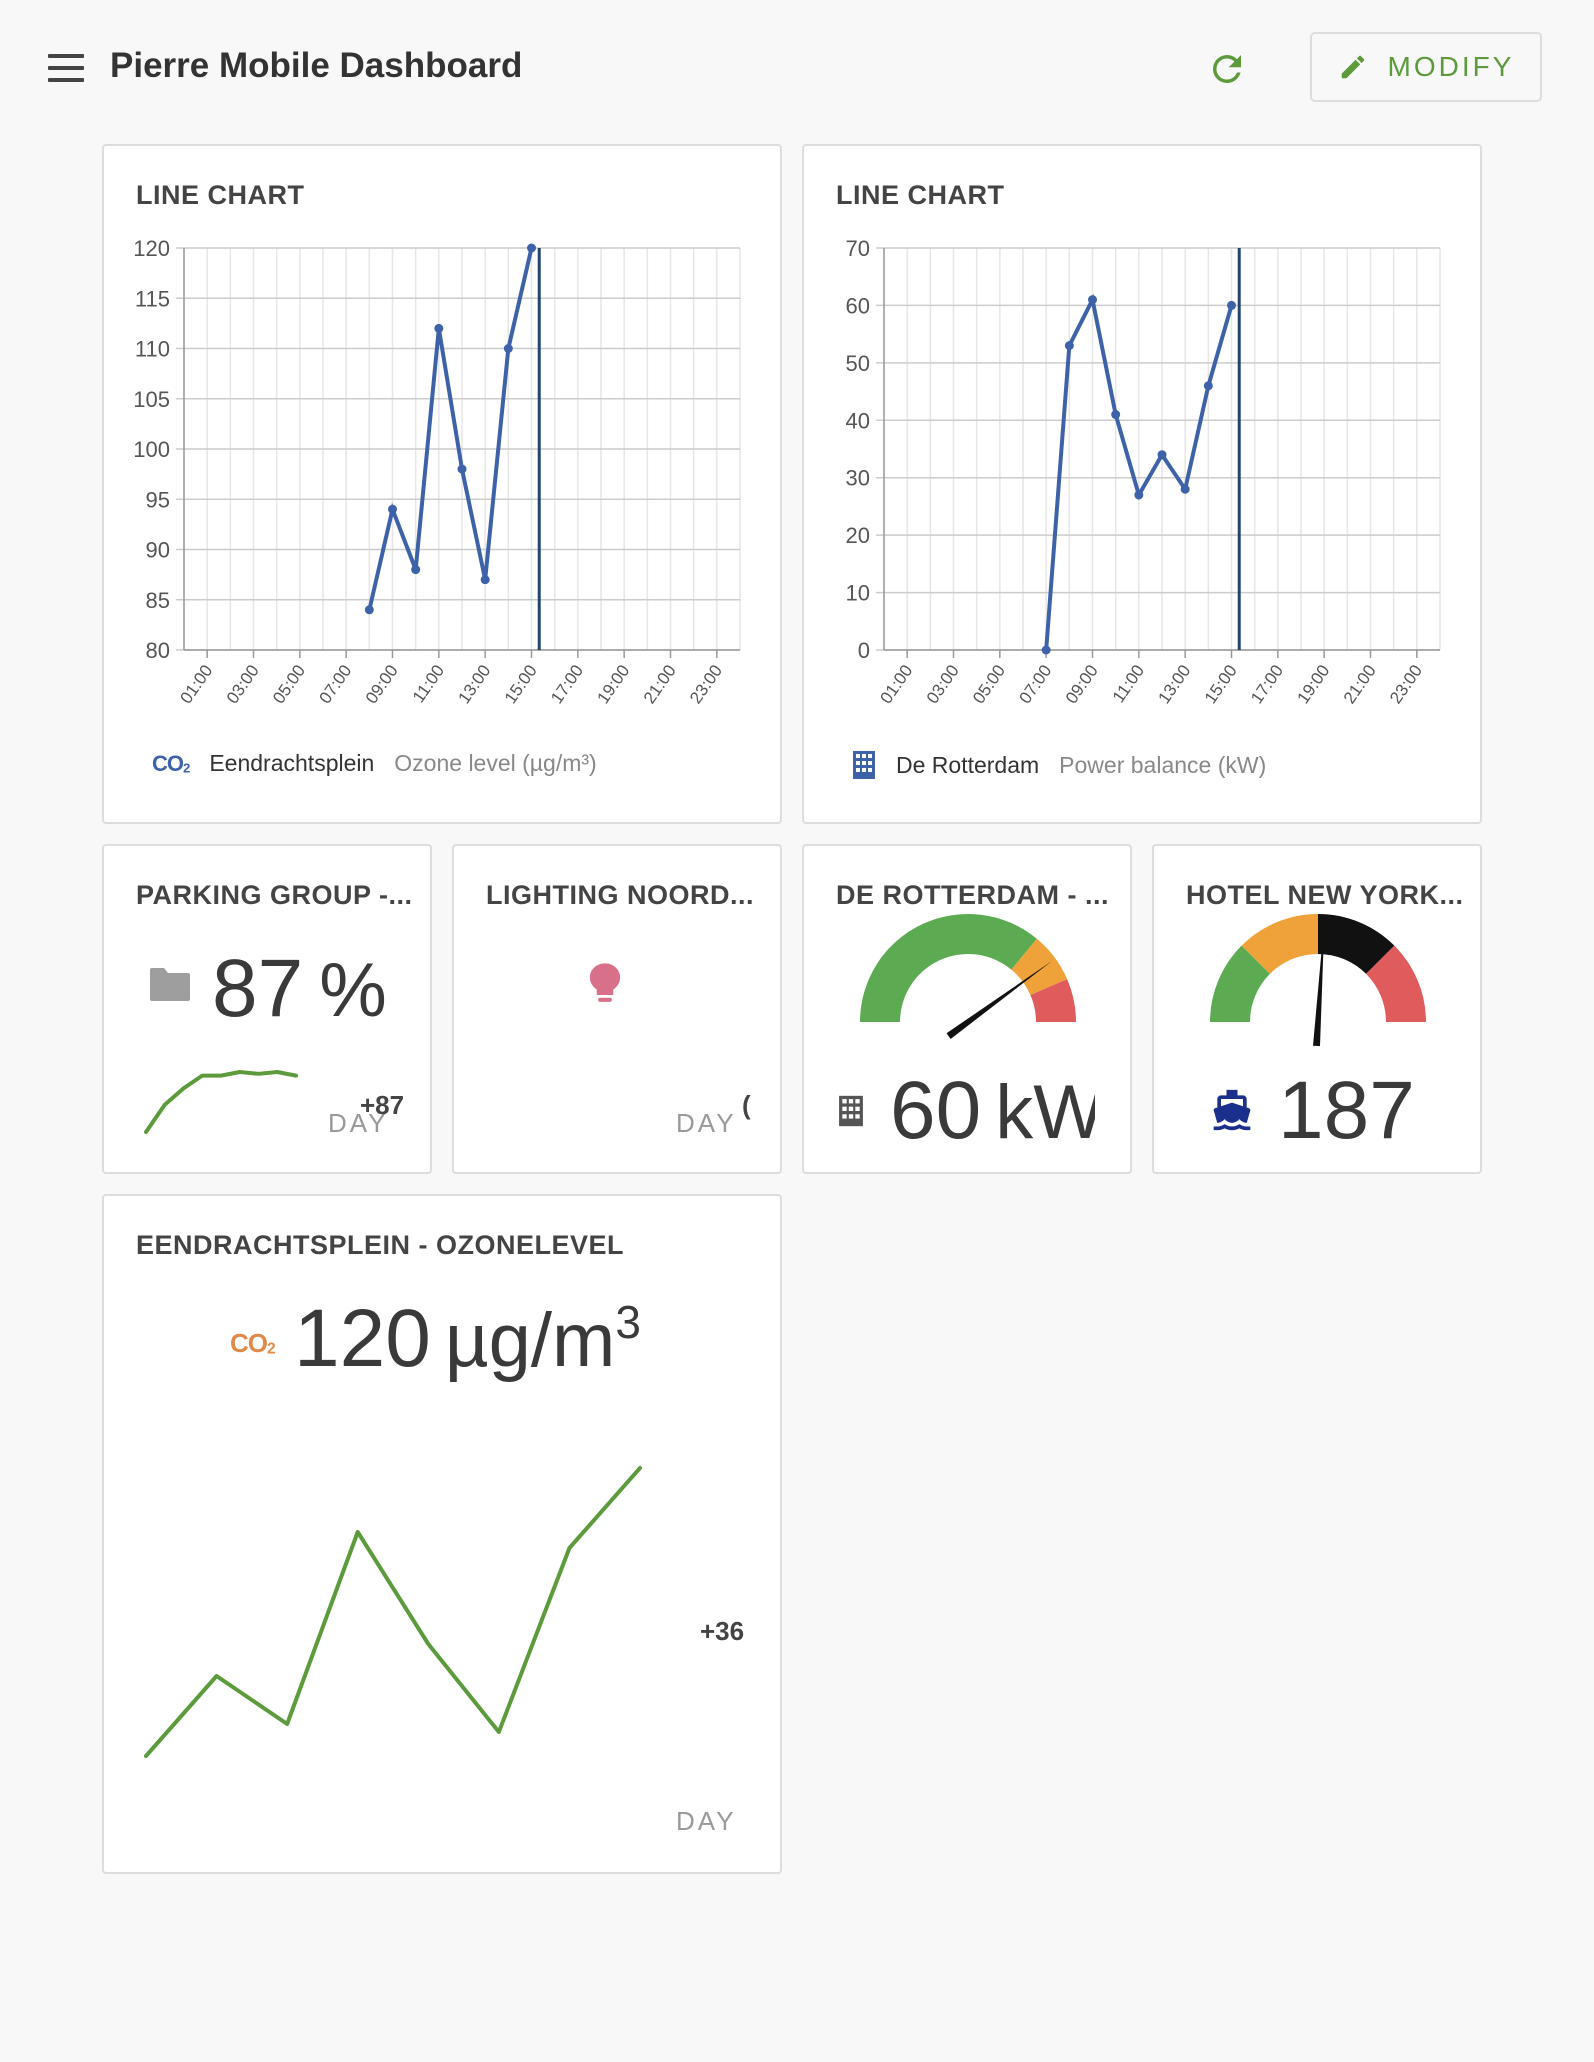 The image size is (1594, 2062). Describe the element at coordinates (495, 763) in the screenshot. I see `legend-metric: Ozone level (µg/m³)` at that location.